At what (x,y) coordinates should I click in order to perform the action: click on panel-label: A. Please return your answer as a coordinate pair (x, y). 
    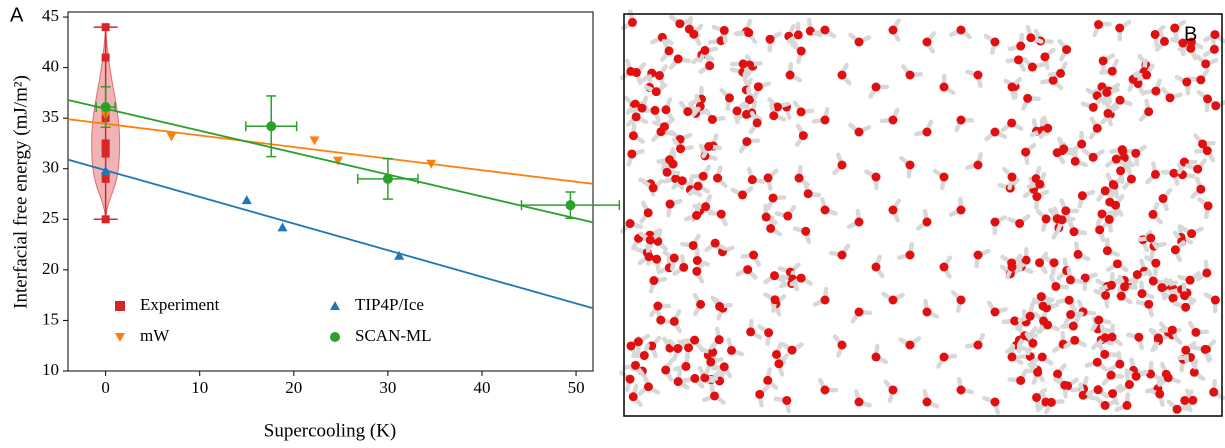
    Looking at the image, I should click on (17, 15).